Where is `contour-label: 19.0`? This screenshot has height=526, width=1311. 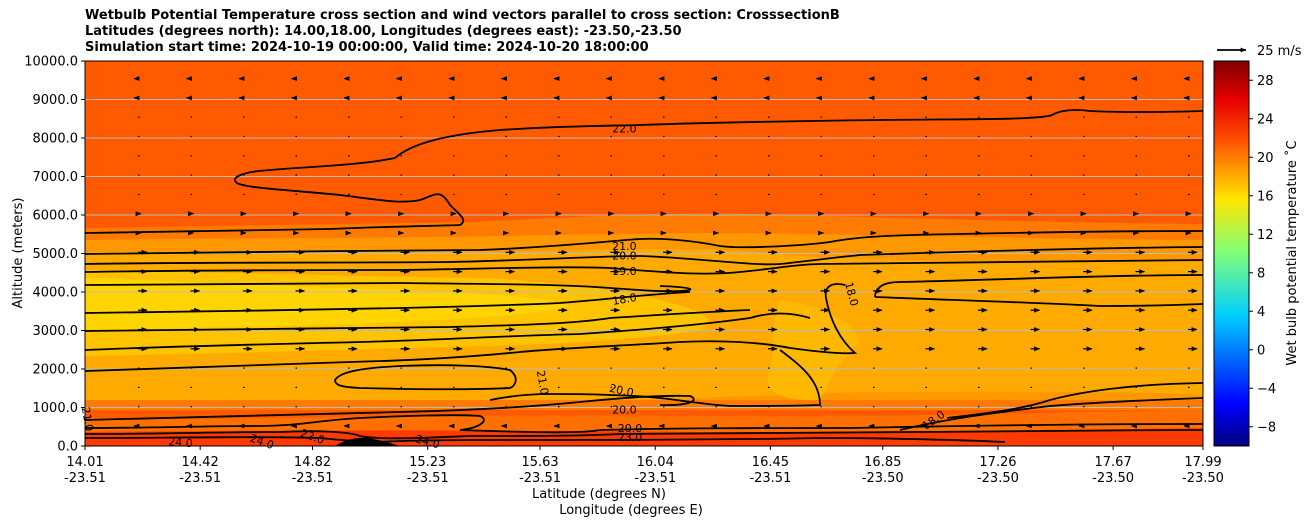
contour-label: 19.0 is located at coordinates (624, 271).